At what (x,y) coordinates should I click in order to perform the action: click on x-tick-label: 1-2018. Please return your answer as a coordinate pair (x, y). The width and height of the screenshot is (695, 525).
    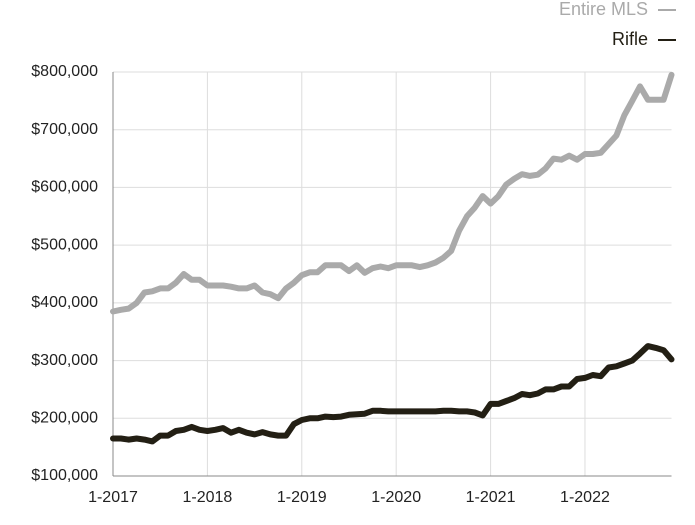
    Looking at the image, I should click on (207, 497).